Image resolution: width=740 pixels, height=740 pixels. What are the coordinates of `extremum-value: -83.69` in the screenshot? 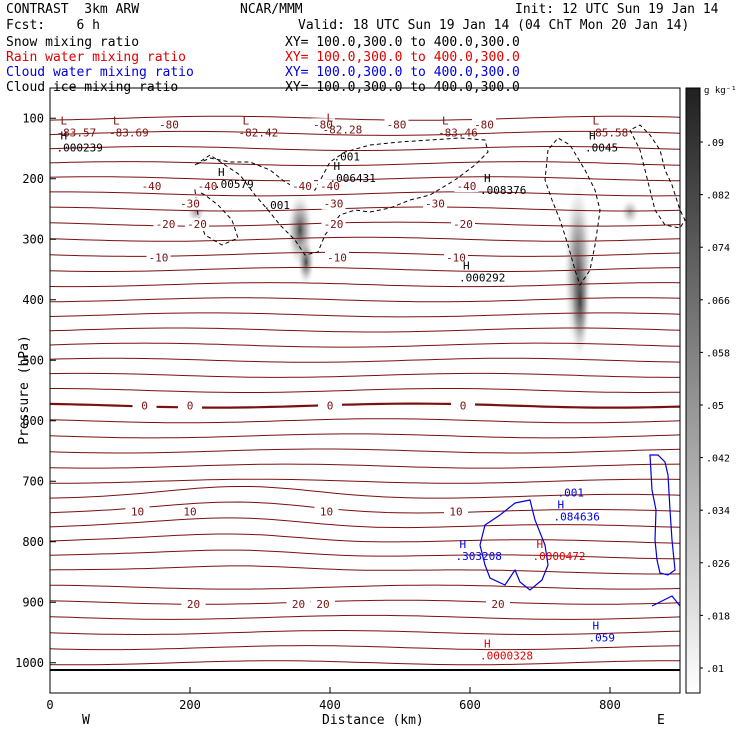 It's located at (129, 132).